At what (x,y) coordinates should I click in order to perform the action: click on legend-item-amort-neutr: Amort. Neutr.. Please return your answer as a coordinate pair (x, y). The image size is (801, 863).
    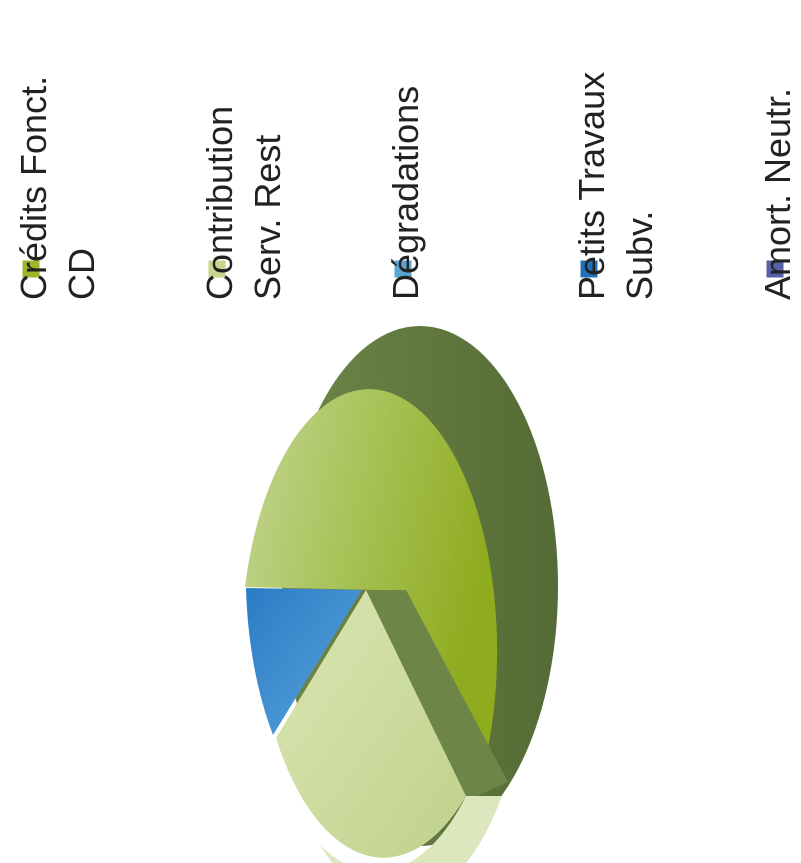
    Looking at the image, I should click on (777, 194).